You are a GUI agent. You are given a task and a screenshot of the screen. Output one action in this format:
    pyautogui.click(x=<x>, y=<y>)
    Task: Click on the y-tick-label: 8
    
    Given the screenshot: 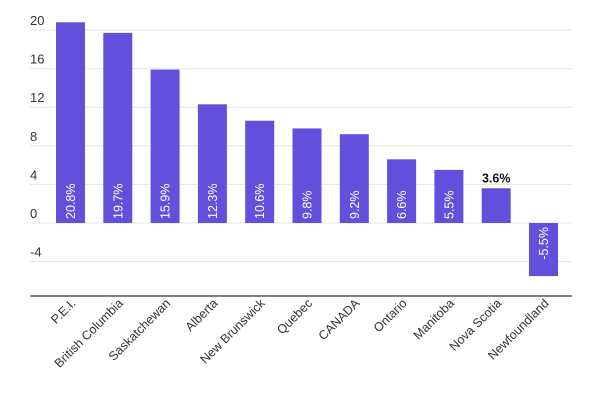 What is the action you would take?
    pyautogui.click(x=33, y=136)
    